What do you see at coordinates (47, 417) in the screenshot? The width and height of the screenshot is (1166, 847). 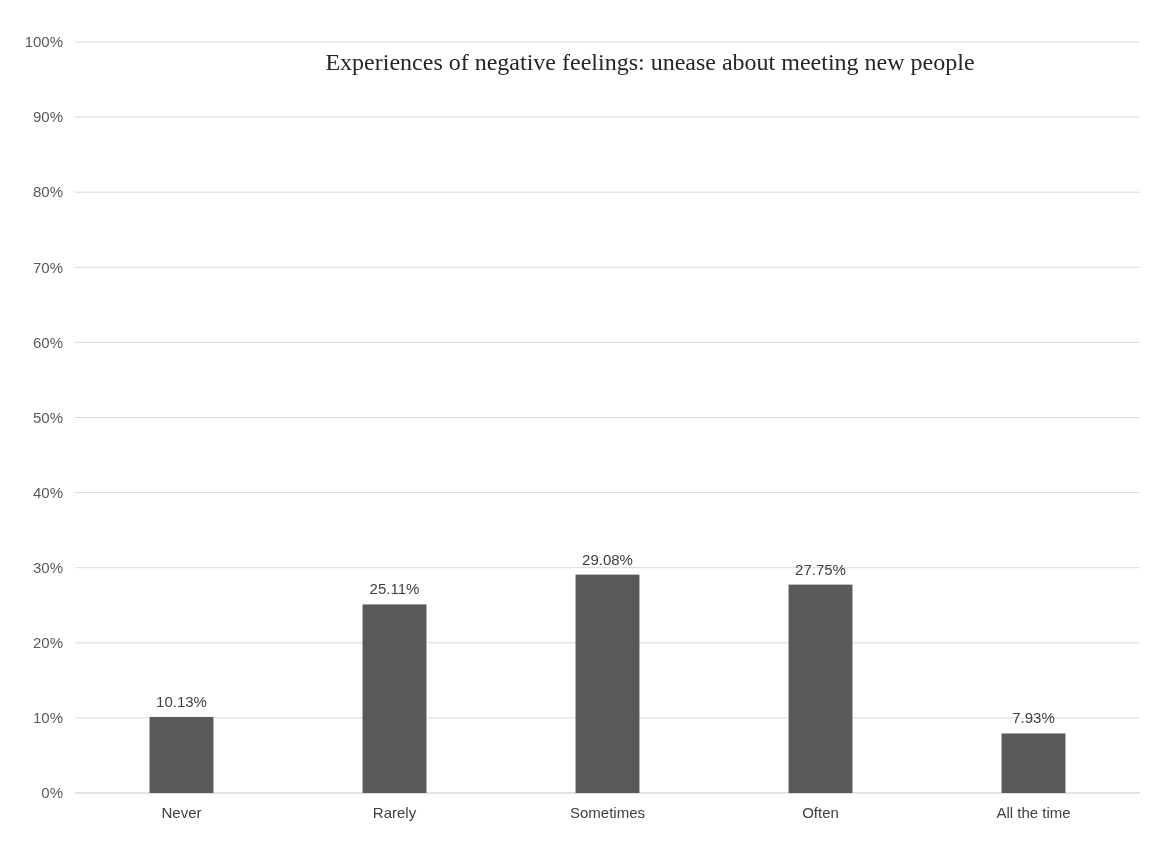 I see `y-tick-label: 50%` at bounding box center [47, 417].